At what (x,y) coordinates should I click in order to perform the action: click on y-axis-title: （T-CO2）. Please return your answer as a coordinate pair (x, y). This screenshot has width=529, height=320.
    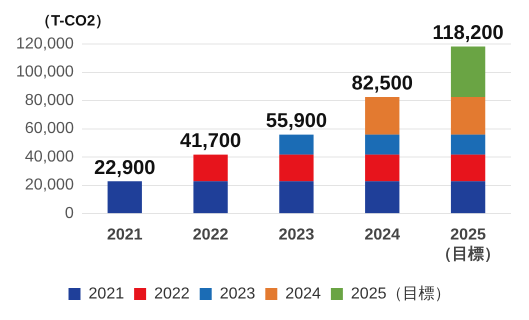
    Looking at the image, I should click on (73, 21).